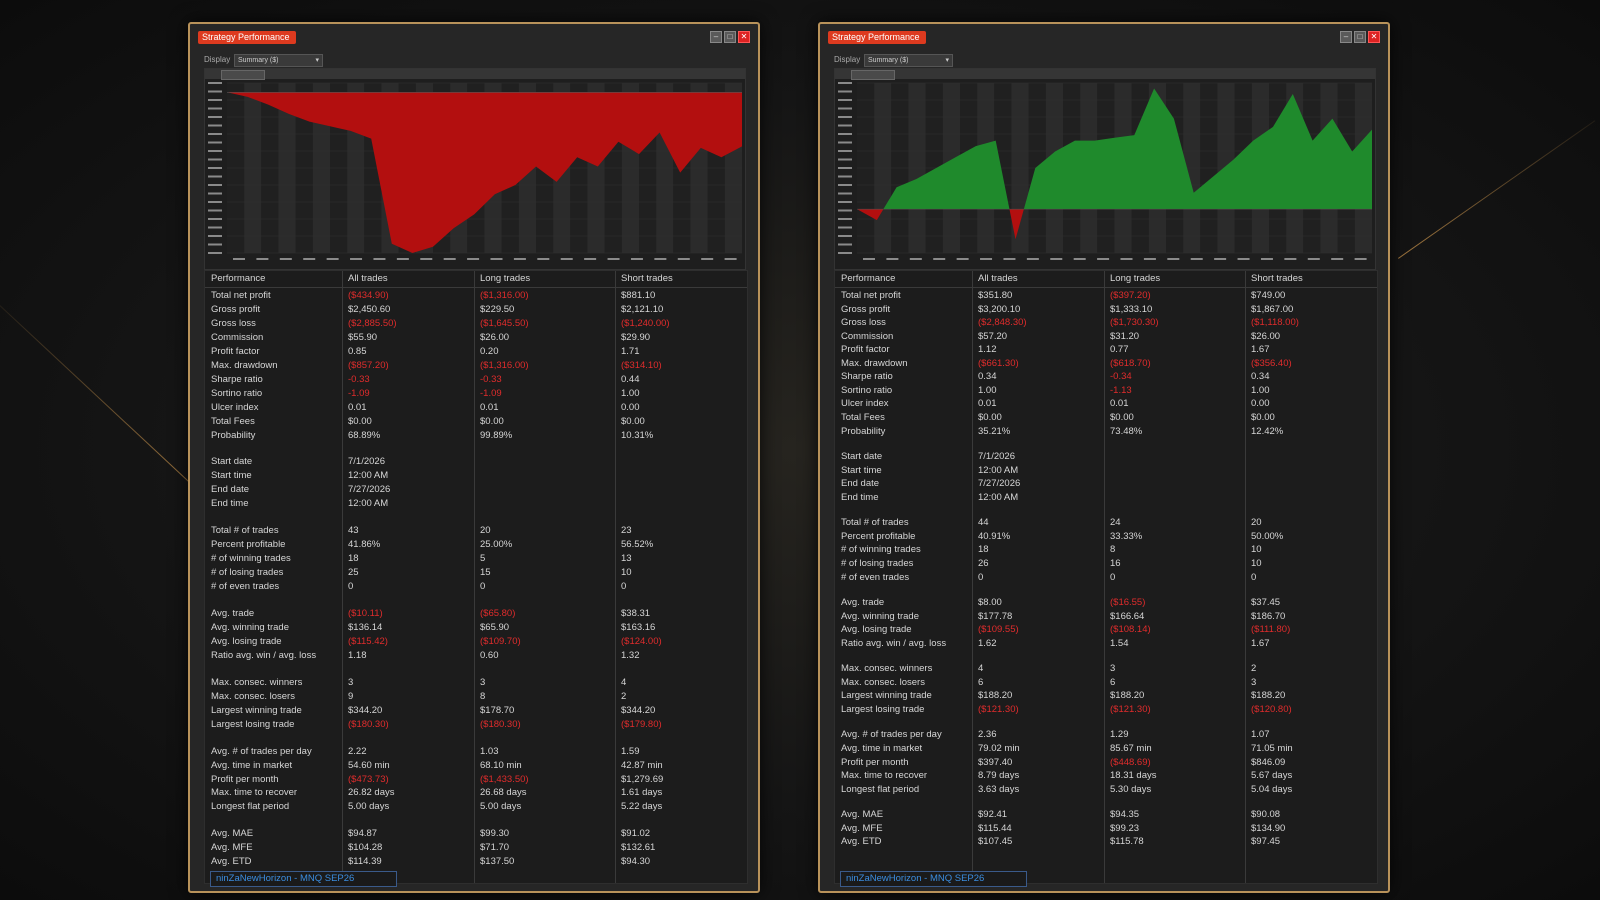  I want to click on metric-value: 10, so click(1256, 550).